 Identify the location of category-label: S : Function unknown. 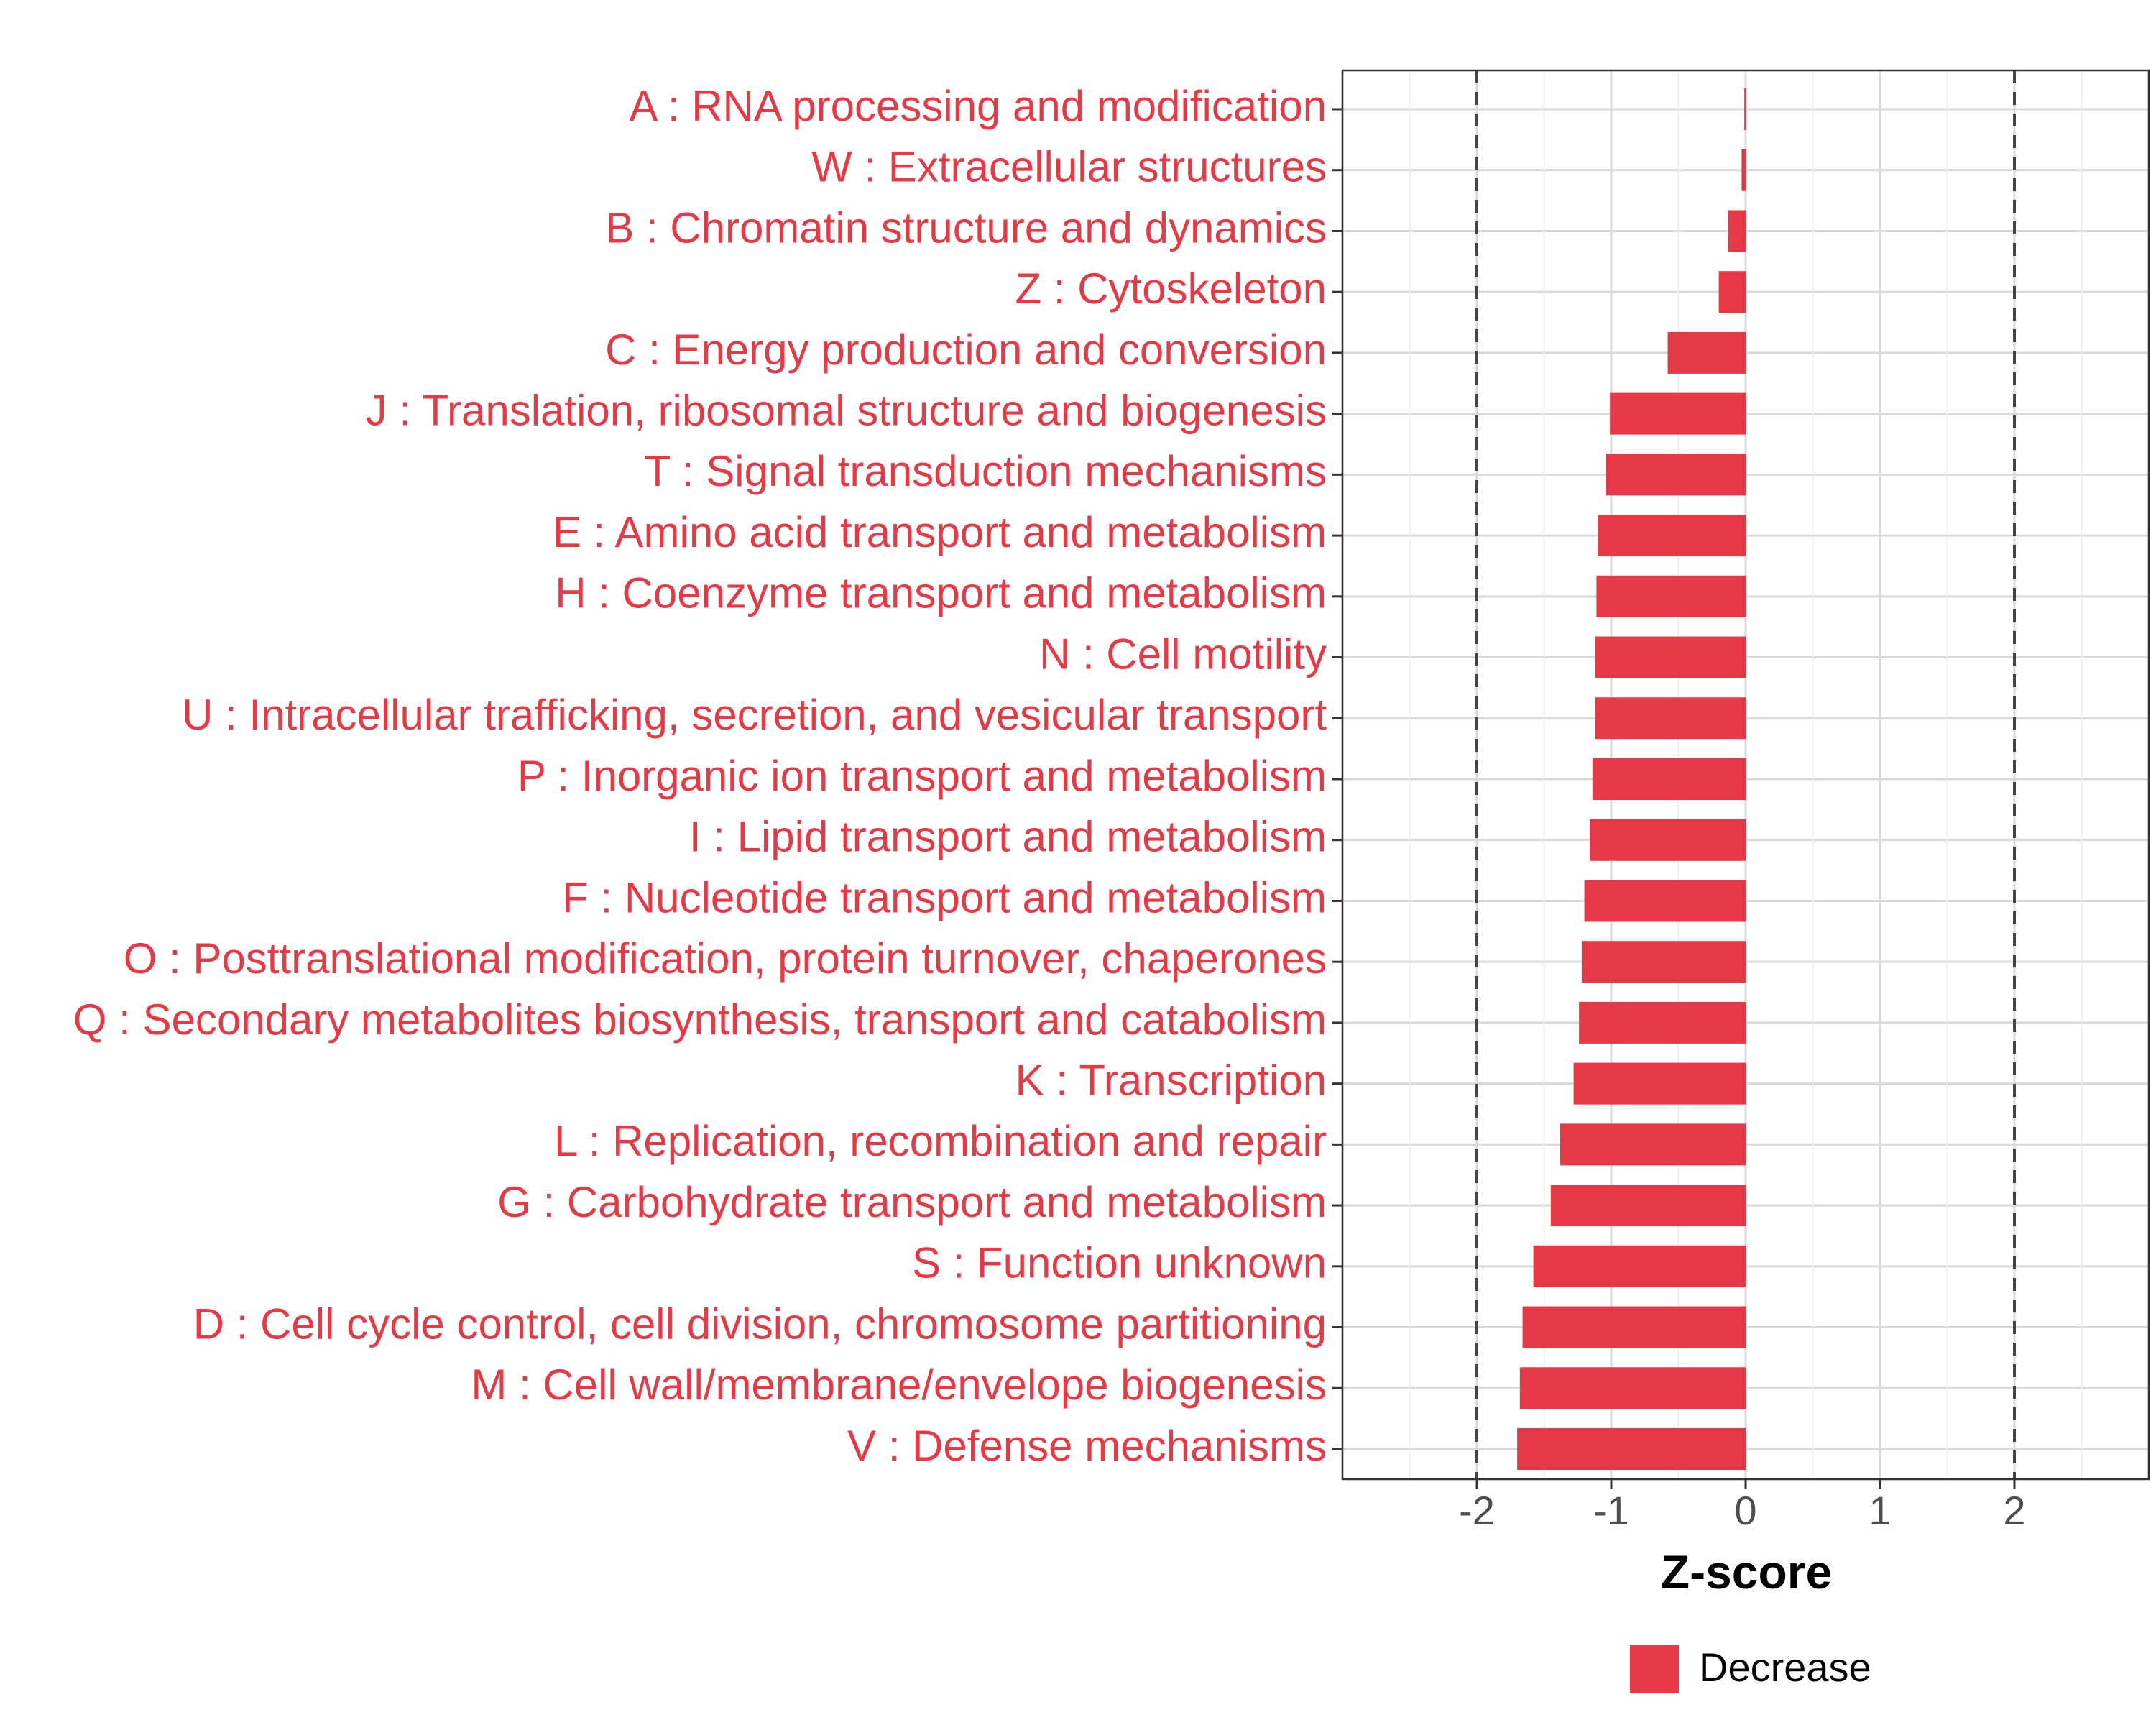
(1119, 1263).